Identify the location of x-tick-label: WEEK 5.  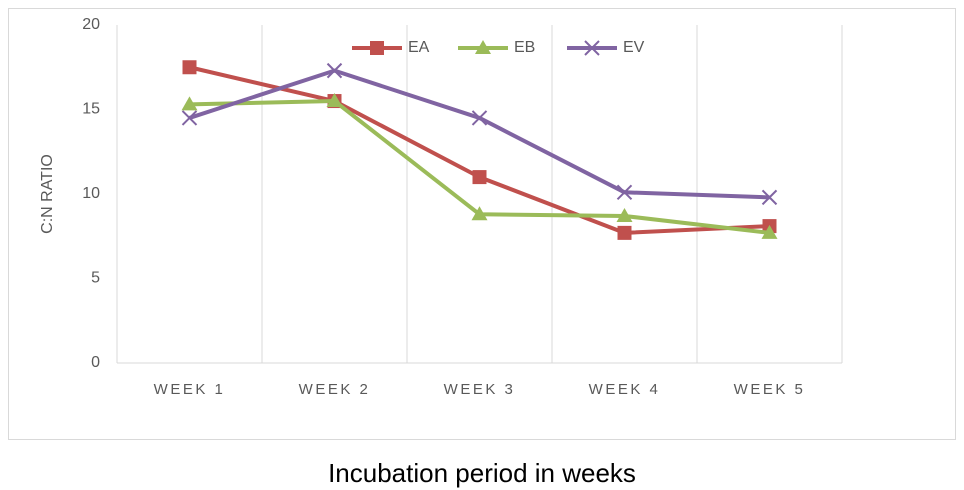
(770, 389).